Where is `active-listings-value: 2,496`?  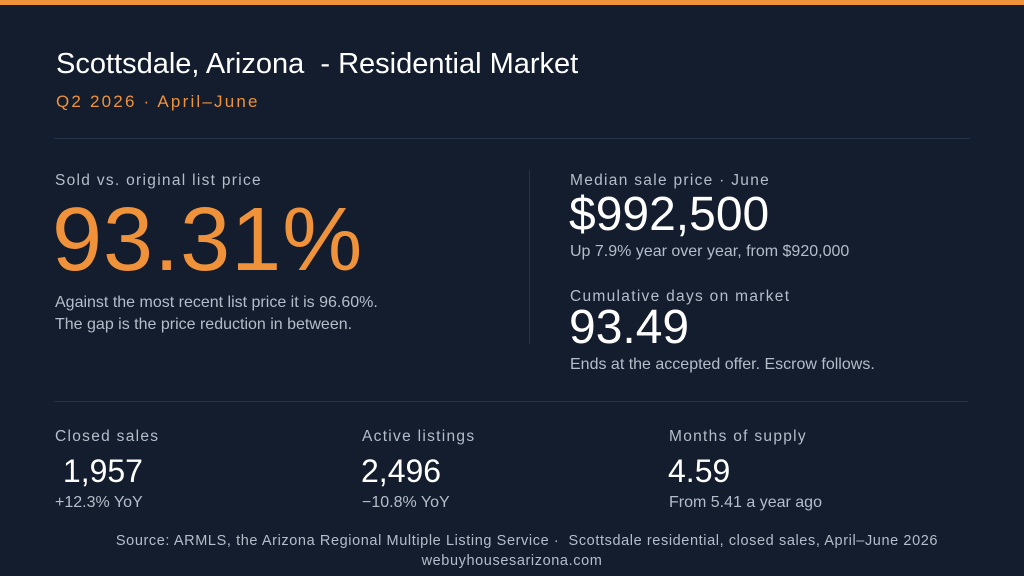 active-listings-value: 2,496 is located at coordinates (401, 471).